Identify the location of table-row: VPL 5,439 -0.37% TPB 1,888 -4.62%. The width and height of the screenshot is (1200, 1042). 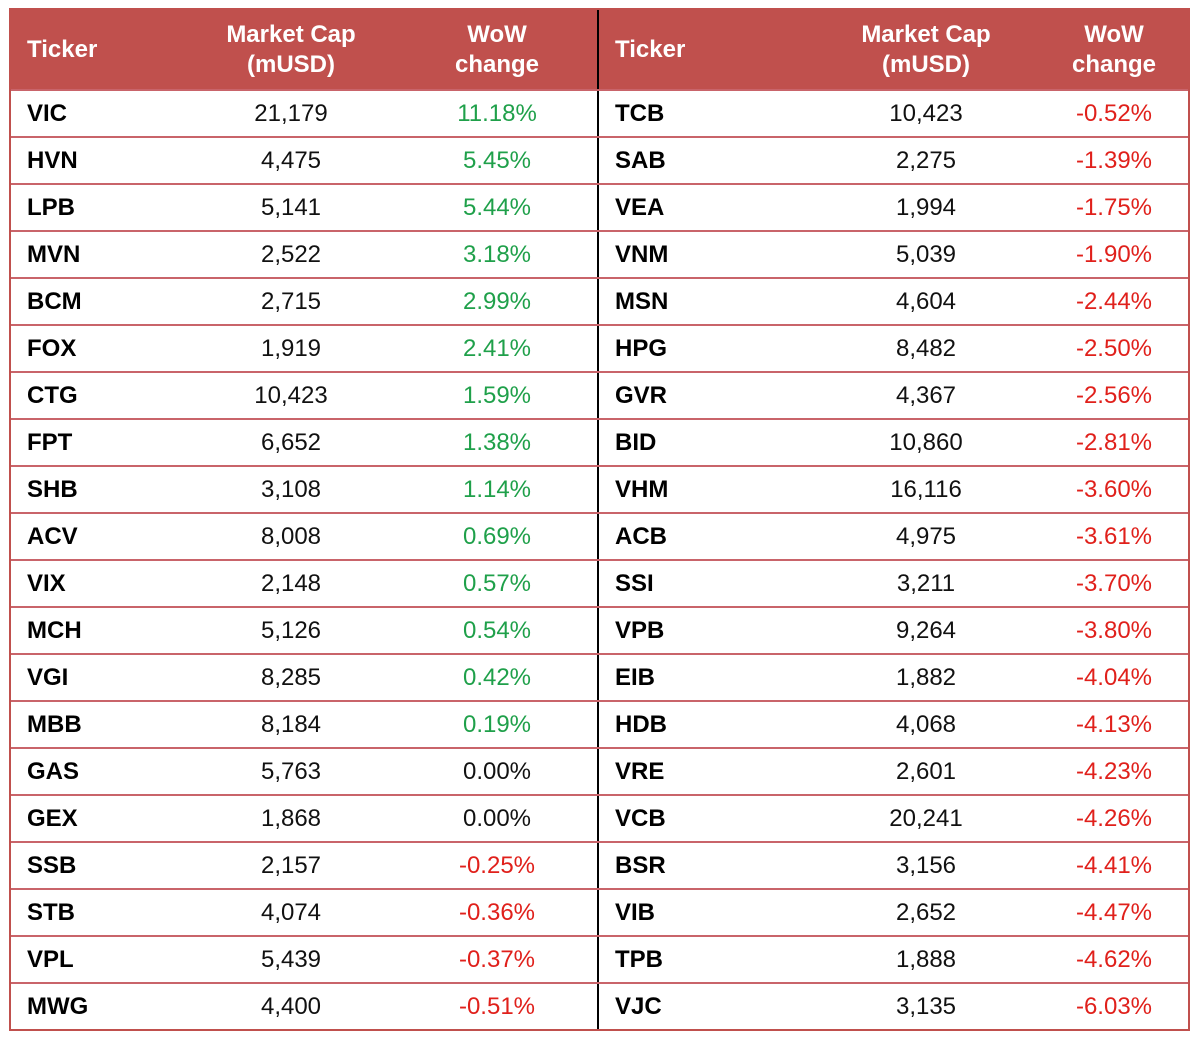
(599, 958).